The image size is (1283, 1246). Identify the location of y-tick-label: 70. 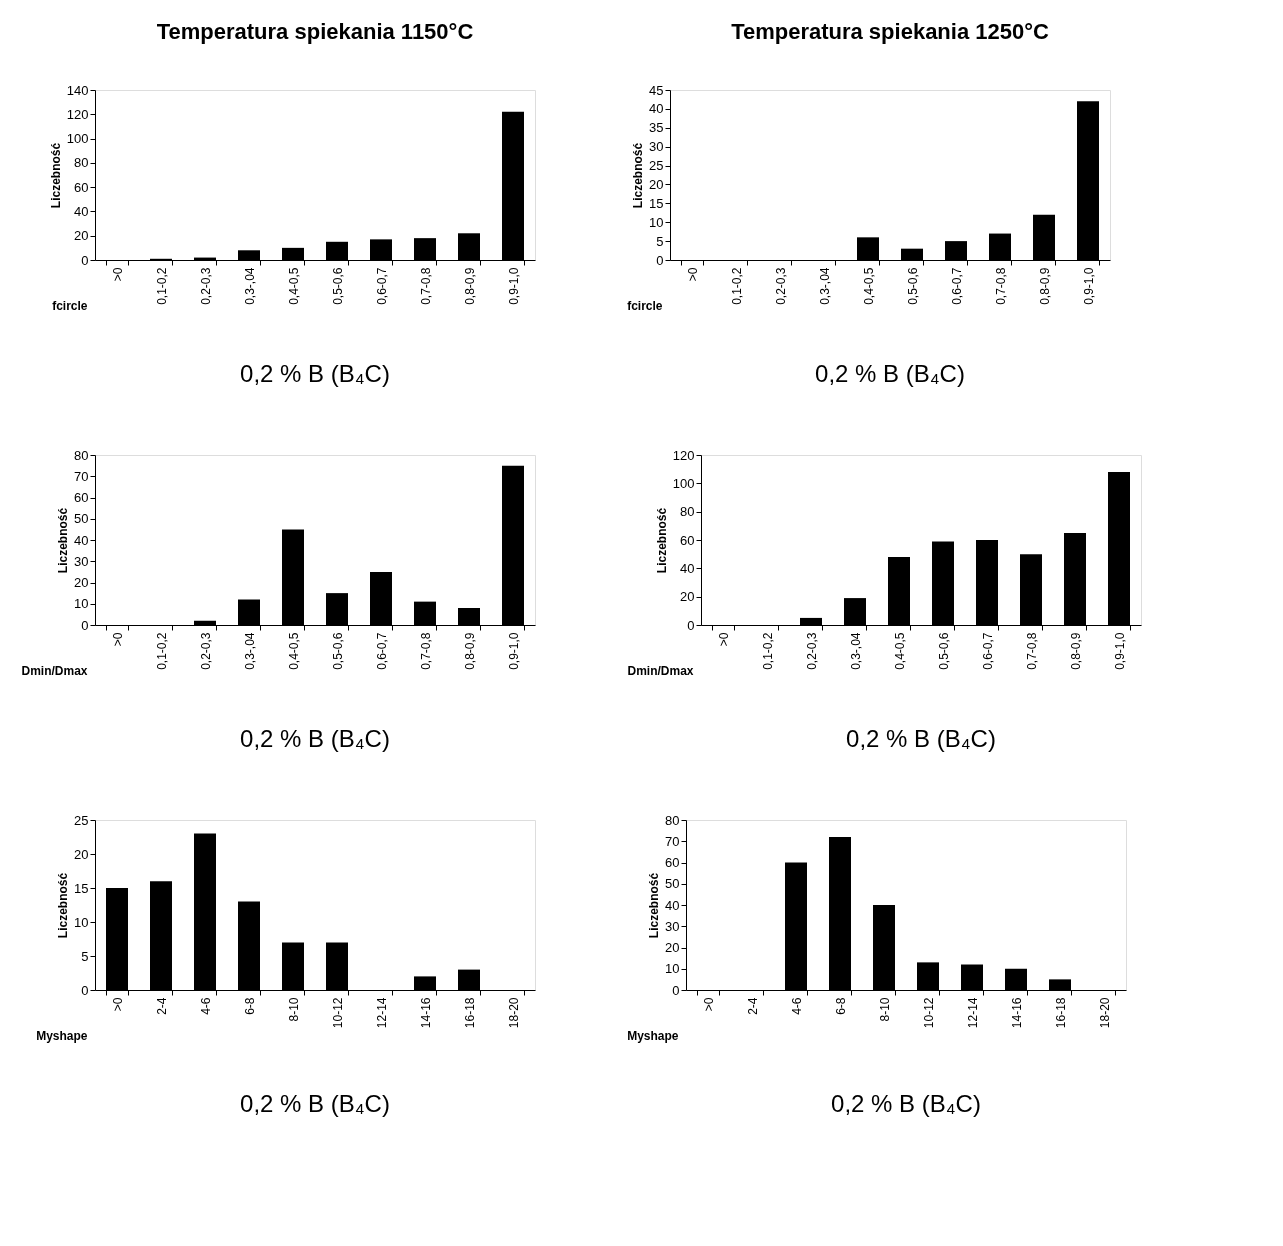
(81, 476).